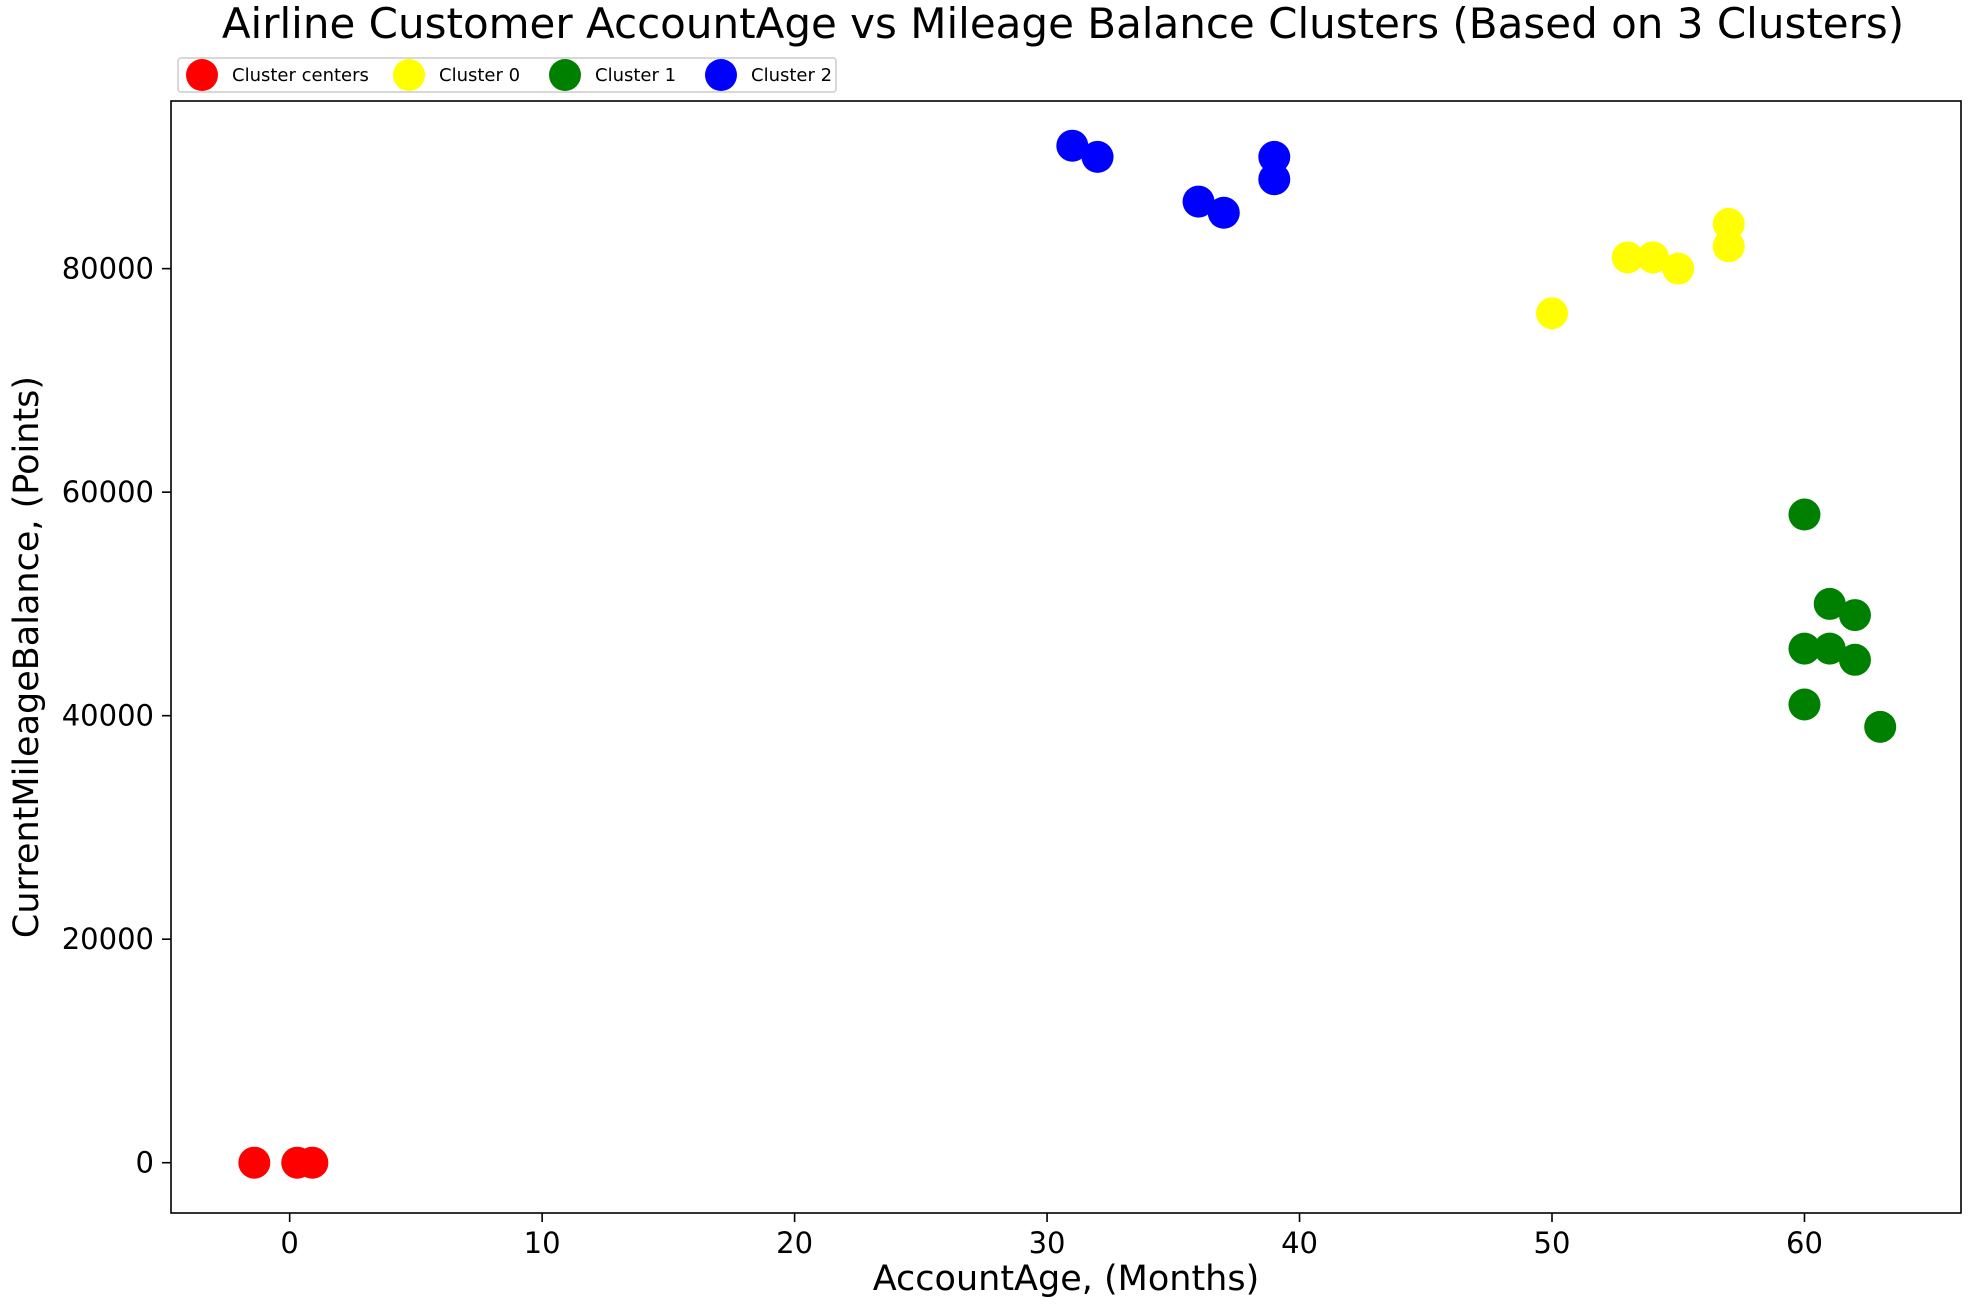 The height and width of the screenshot is (1308, 1968). Describe the element at coordinates (542, 1243) in the screenshot. I see `x-tick-label: 10` at that location.